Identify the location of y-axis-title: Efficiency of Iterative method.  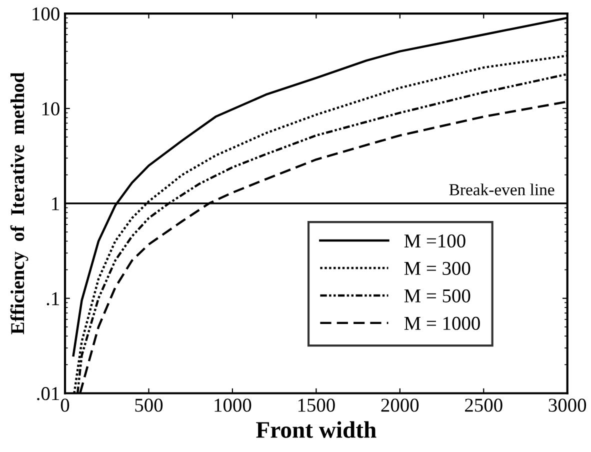
(19, 203).